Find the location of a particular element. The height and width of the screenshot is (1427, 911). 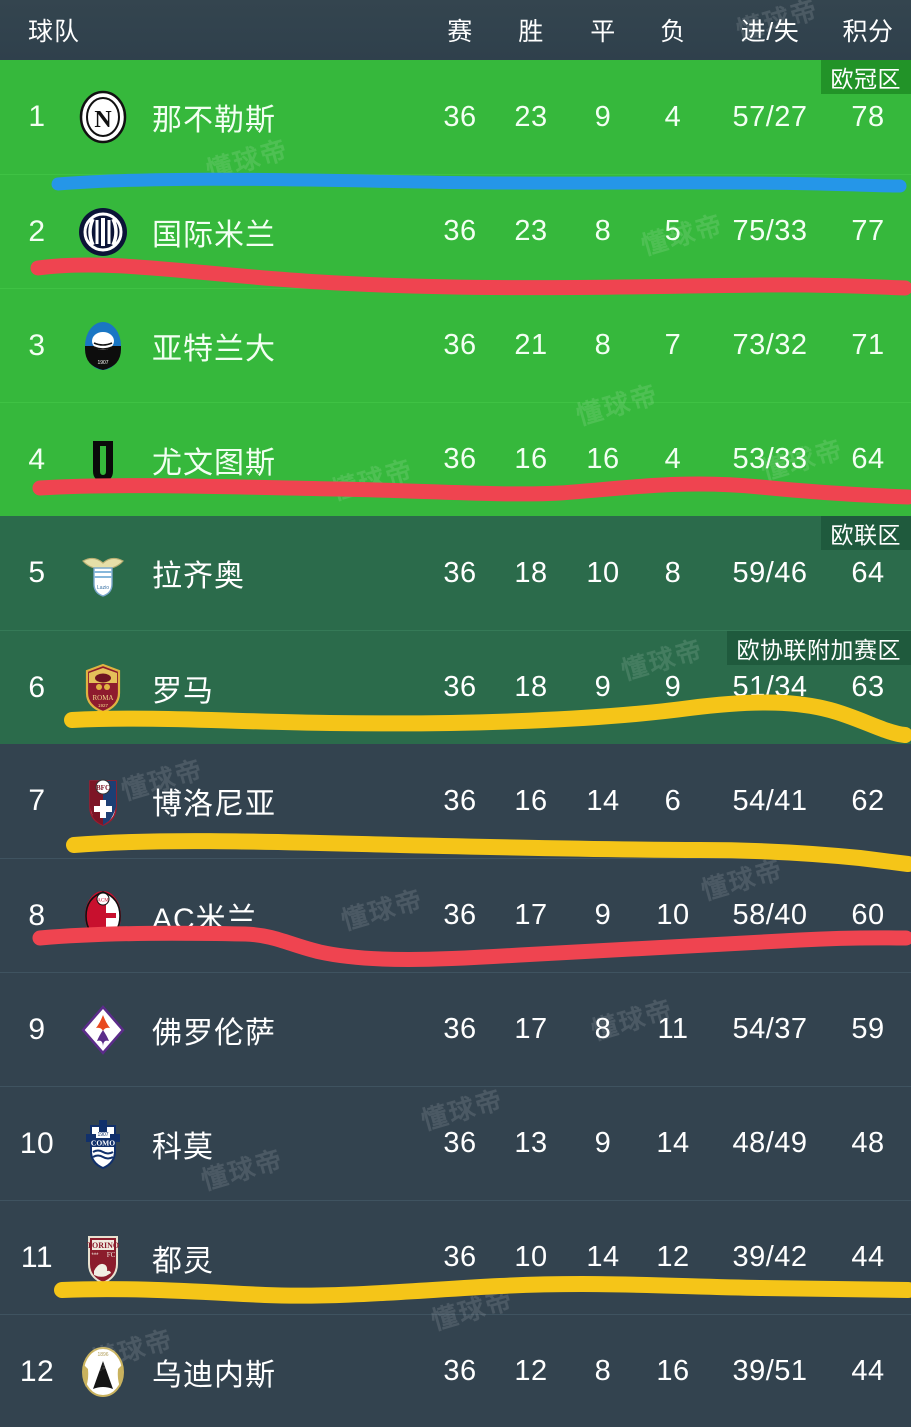

table-row: 10 1907 COMO 科莫 36 13 9 14 48/49 48 is located at coordinates (455, 1143).